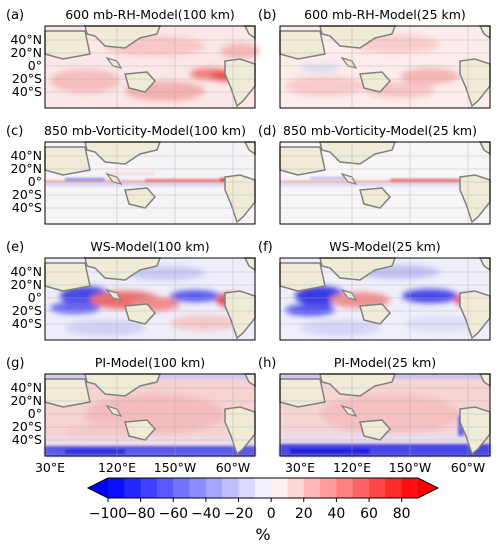 The width and height of the screenshot is (500, 549). I want to click on panel-e, so click(150, 299).